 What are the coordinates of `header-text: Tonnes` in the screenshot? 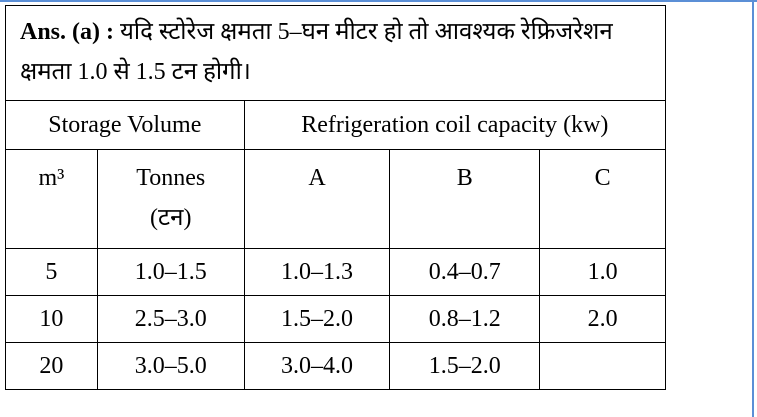 It's located at (171, 178).